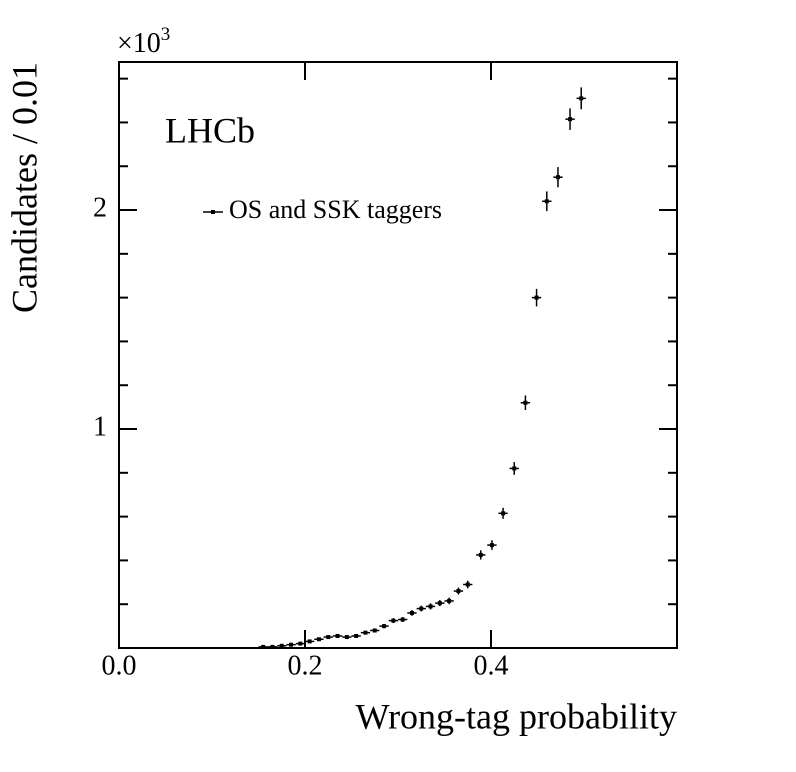 The image size is (796, 772). I want to click on y-tick-label: 1, so click(100, 426).